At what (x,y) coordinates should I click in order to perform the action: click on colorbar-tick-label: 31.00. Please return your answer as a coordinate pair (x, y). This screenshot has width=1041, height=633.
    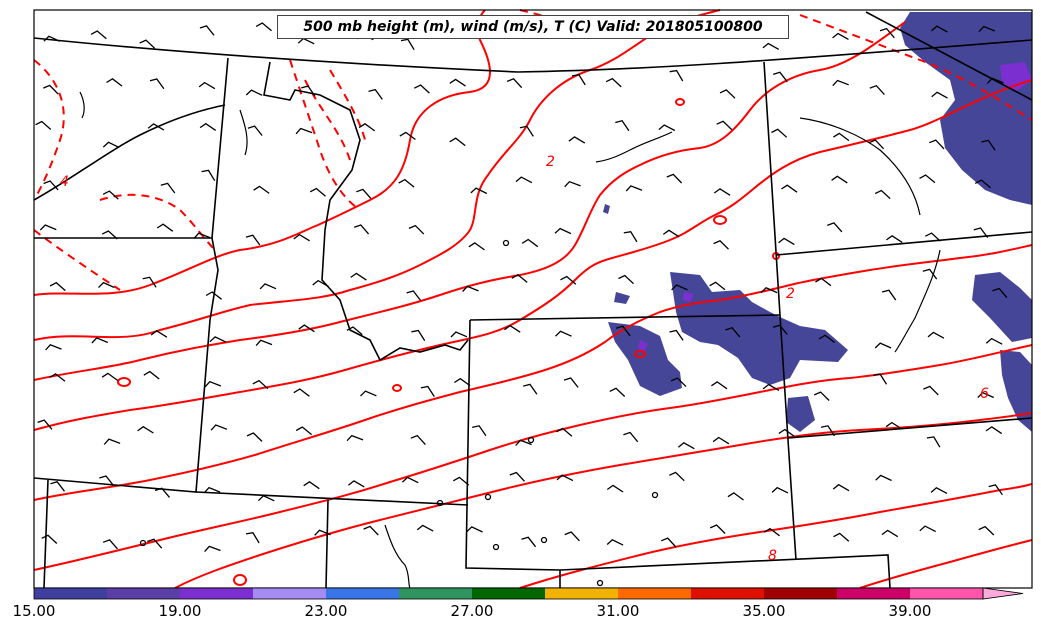
    Looking at the image, I should click on (618, 611).